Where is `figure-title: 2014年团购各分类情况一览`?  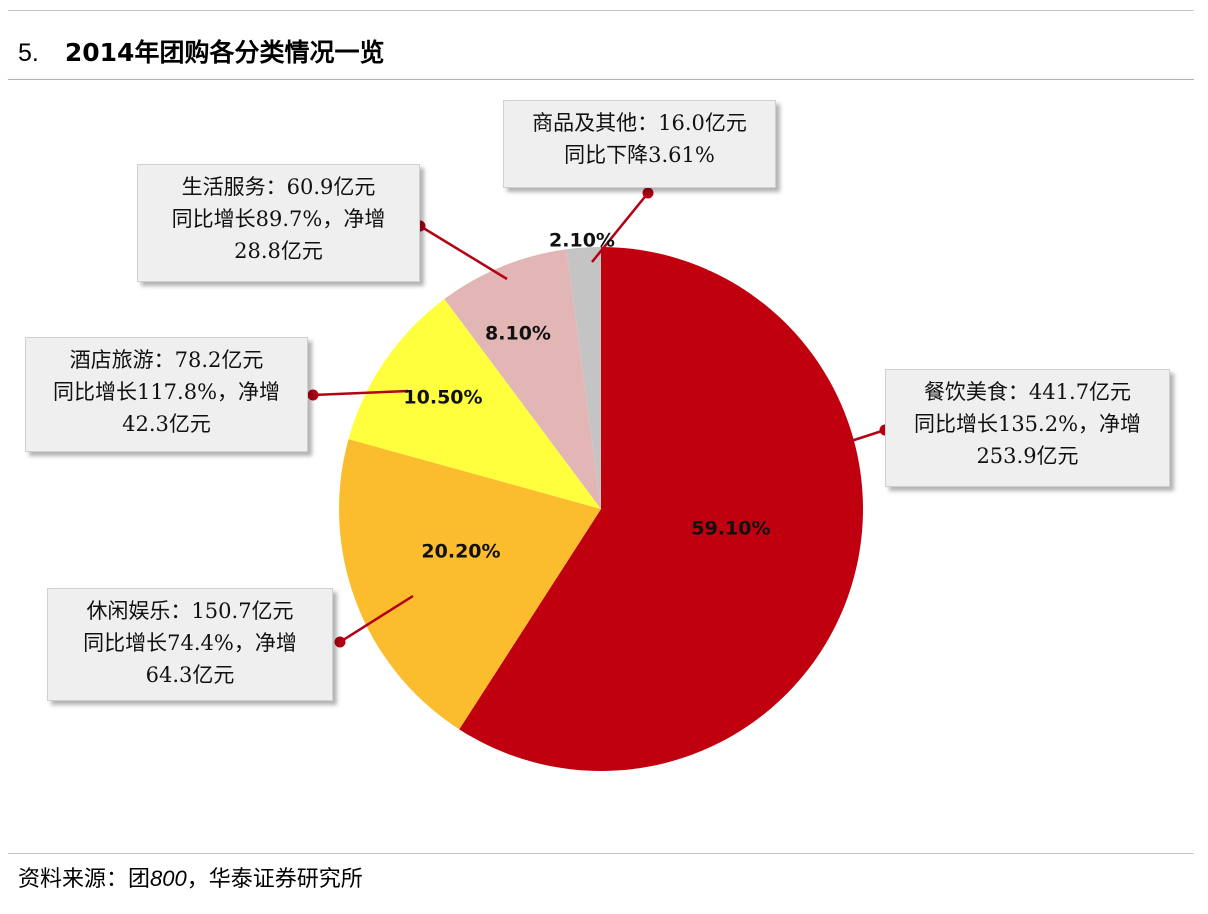 figure-title: 2014年团购各分类情况一览 is located at coordinates (224, 52).